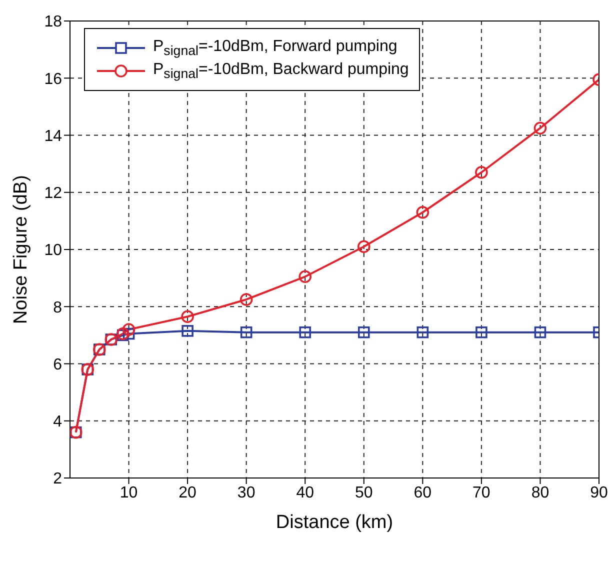 The width and height of the screenshot is (610, 561). What do you see at coordinates (53, 79) in the screenshot?
I see `y-tick-label: 16` at bounding box center [53, 79].